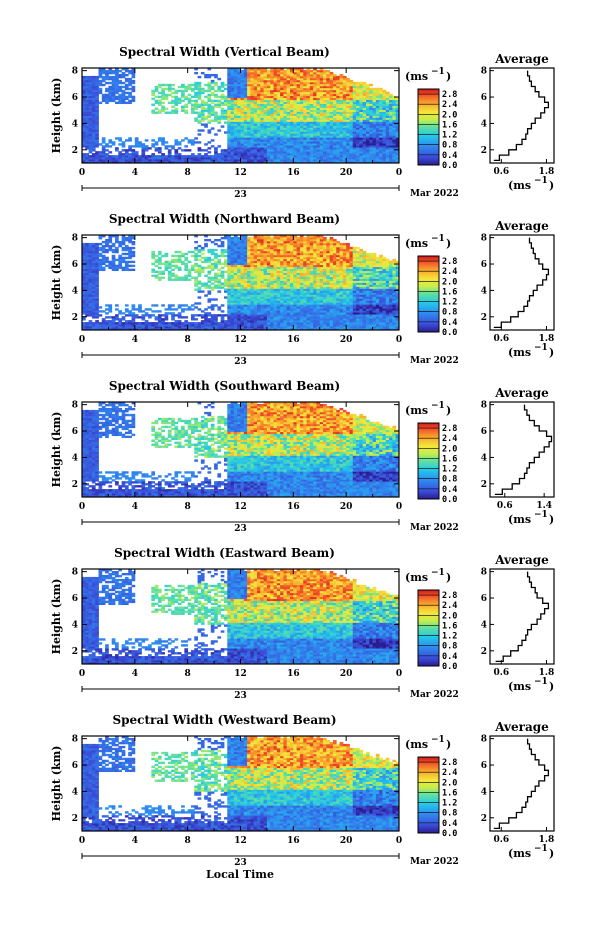 This screenshot has height=929, width=616. What do you see at coordinates (399, 173) in the screenshot?
I see `x-tick-label: 0` at bounding box center [399, 173].